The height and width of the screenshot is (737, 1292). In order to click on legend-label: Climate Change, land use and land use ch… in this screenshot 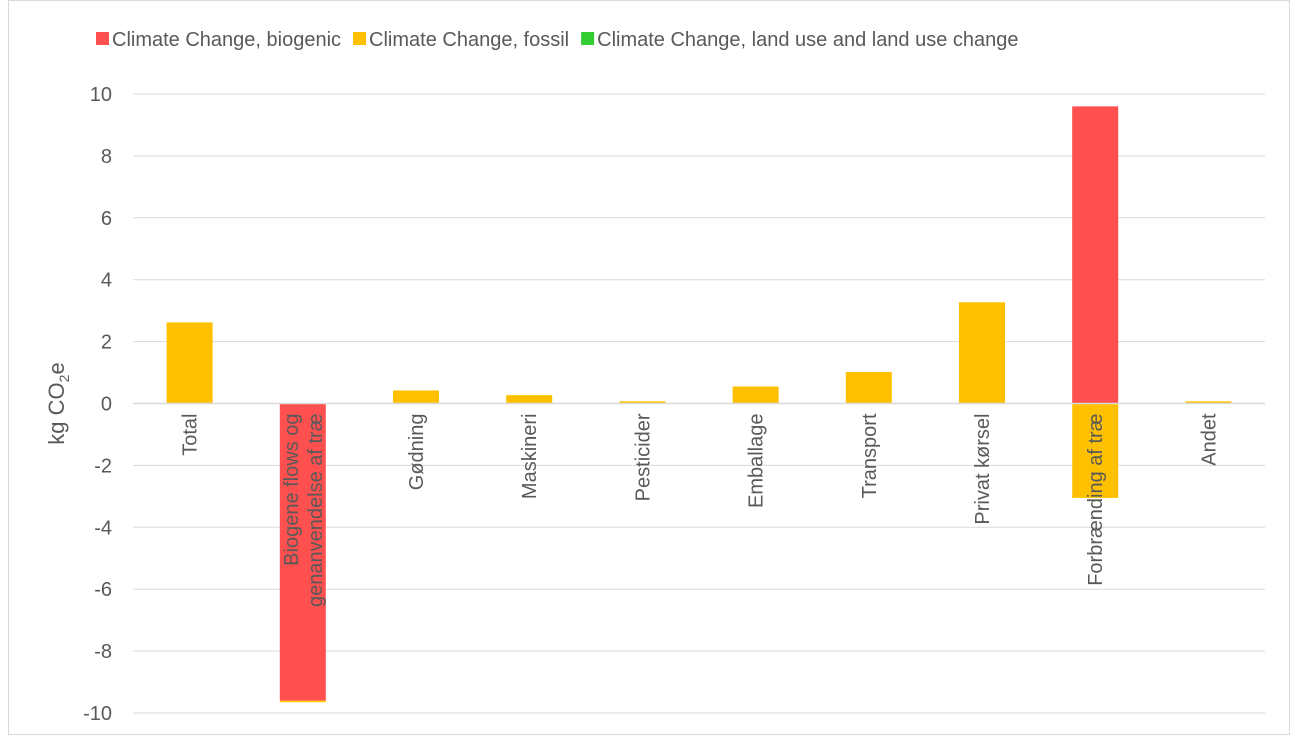, I will do `click(807, 40)`.